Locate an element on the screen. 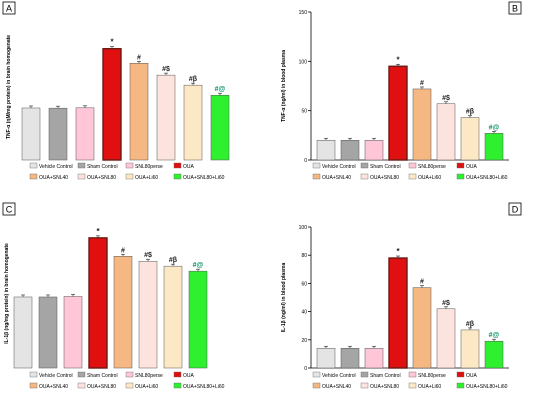 This screenshot has height=407, width=550. y-tick-label: 40 is located at coordinates (304, 313).